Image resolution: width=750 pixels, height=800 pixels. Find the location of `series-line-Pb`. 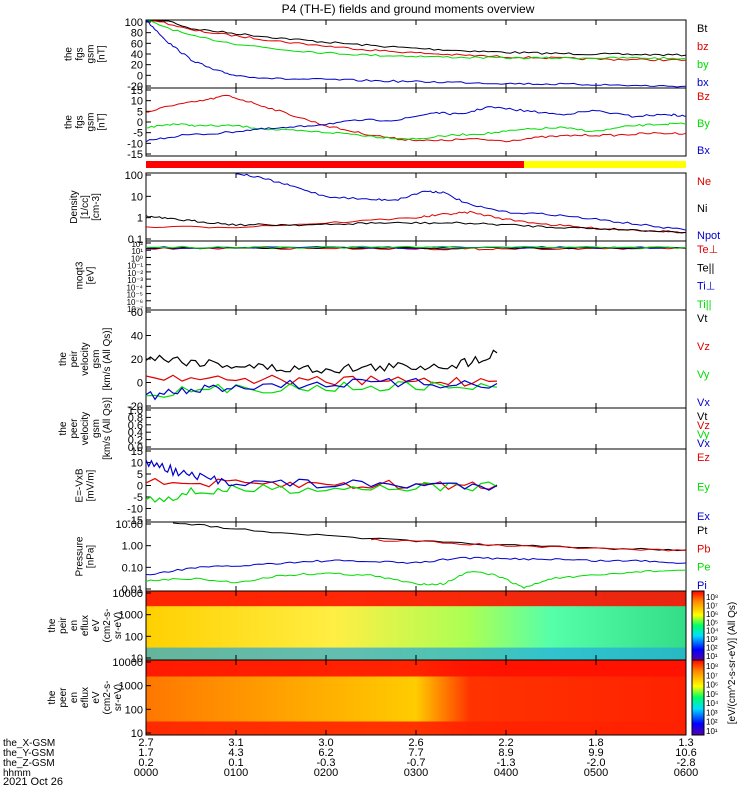

series-line-Pb is located at coordinates (528, 545).